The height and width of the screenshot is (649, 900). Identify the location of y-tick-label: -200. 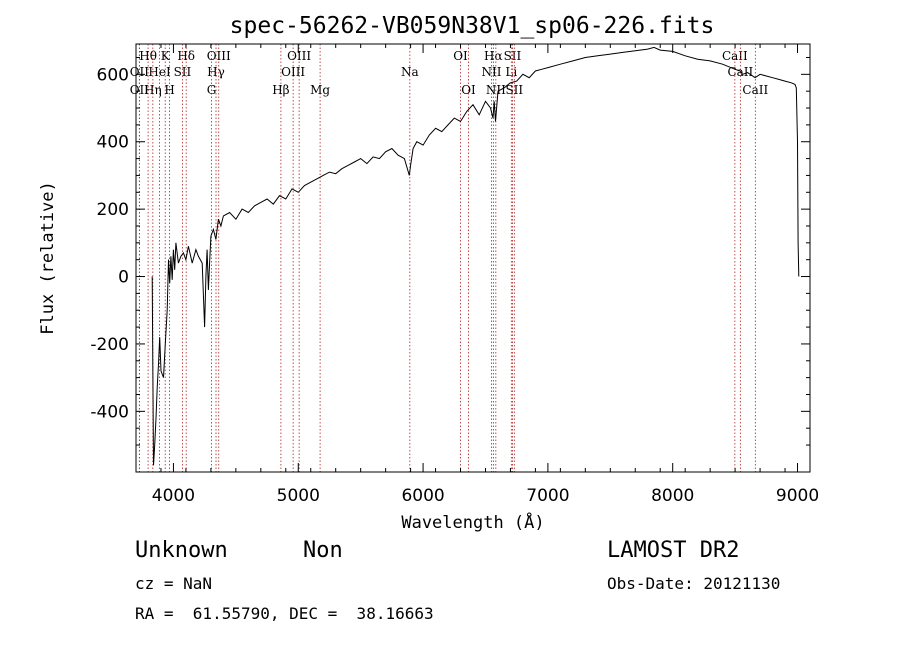
(109, 345).